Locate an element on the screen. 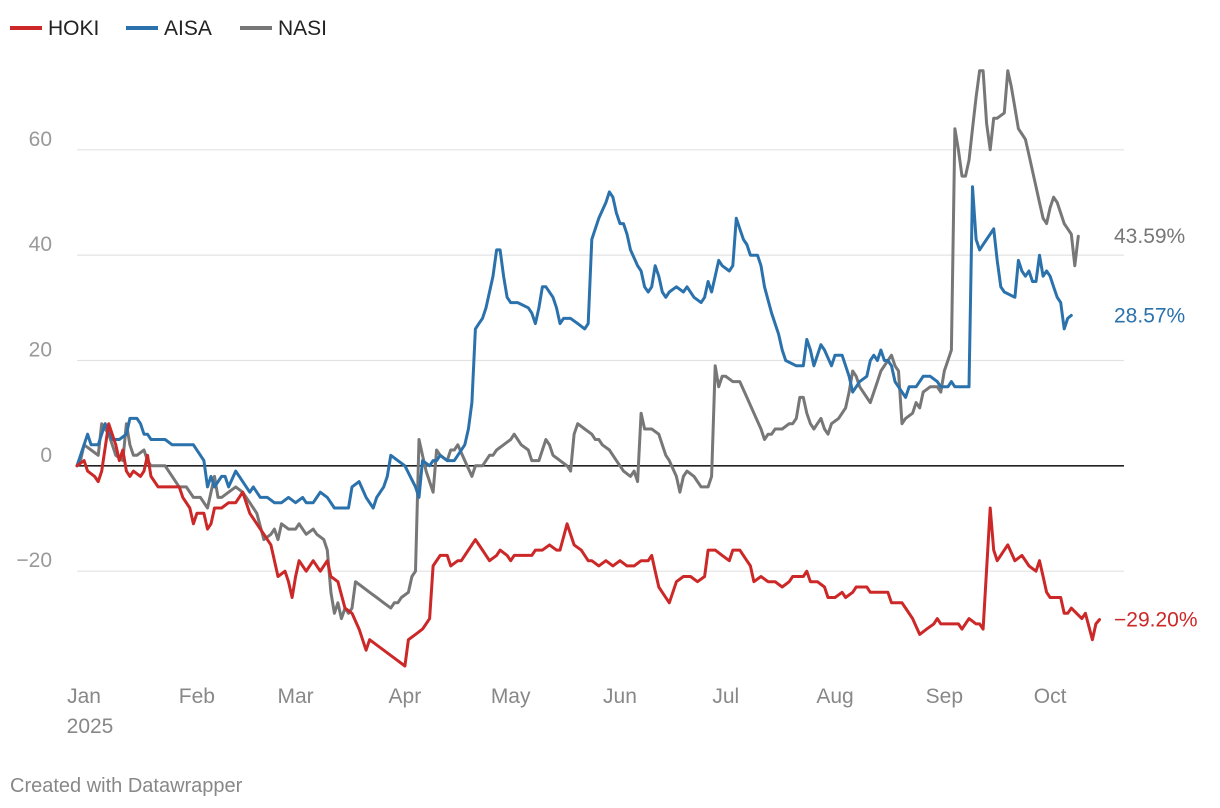 This screenshot has height=808, width=1220. x-axis-tick-labels: Jan Feb Mar Apr May Jun Jul Aug Sep Oct is located at coordinates (566, 696).